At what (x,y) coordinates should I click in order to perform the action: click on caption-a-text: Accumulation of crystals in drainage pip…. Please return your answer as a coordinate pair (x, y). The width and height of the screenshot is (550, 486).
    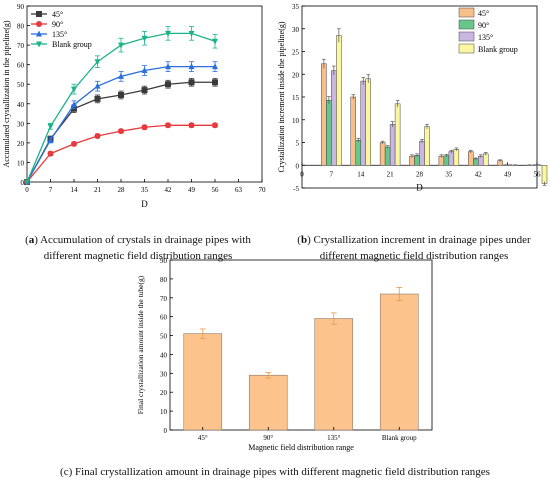
    Looking at the image, I should click on (145, 248).